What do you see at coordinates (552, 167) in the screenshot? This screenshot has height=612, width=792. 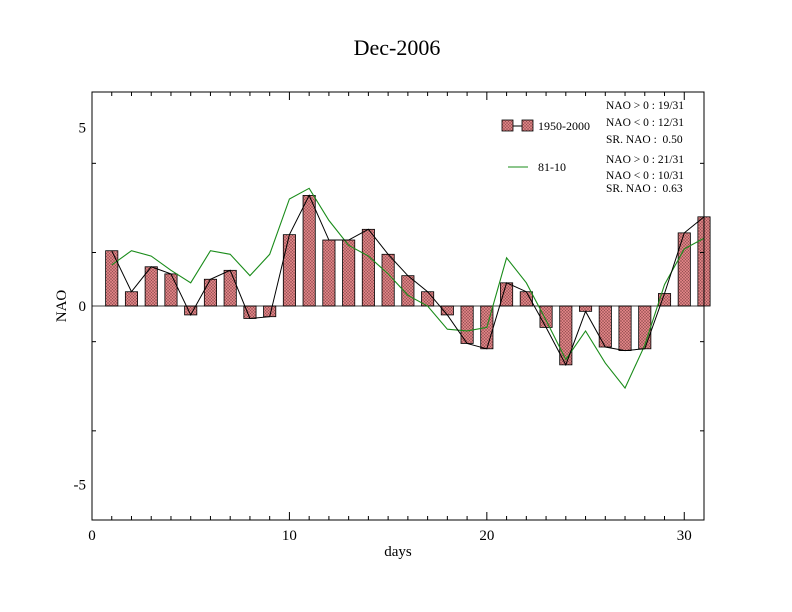 I see `legend-label-81-10: 81-10` at bounding box center [552, 167].